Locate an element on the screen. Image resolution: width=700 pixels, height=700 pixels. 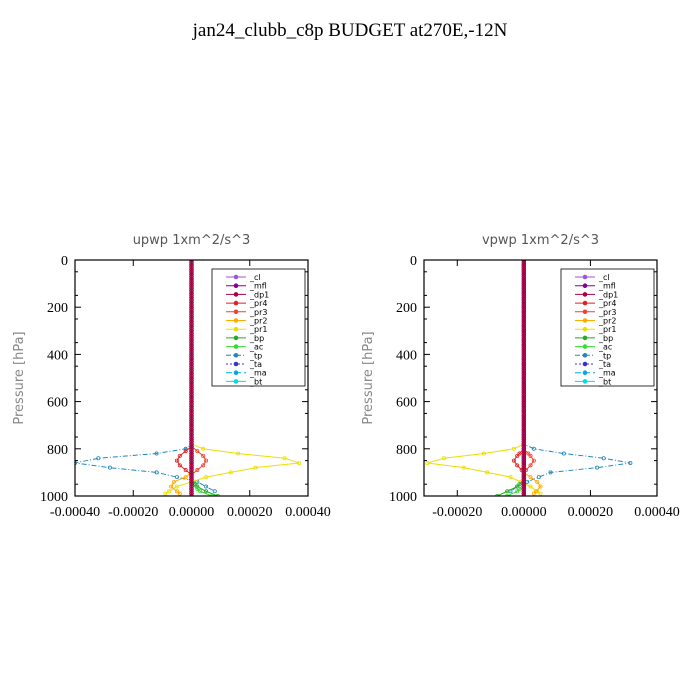
legend-label: _cl is located at coordinates (255, 277).